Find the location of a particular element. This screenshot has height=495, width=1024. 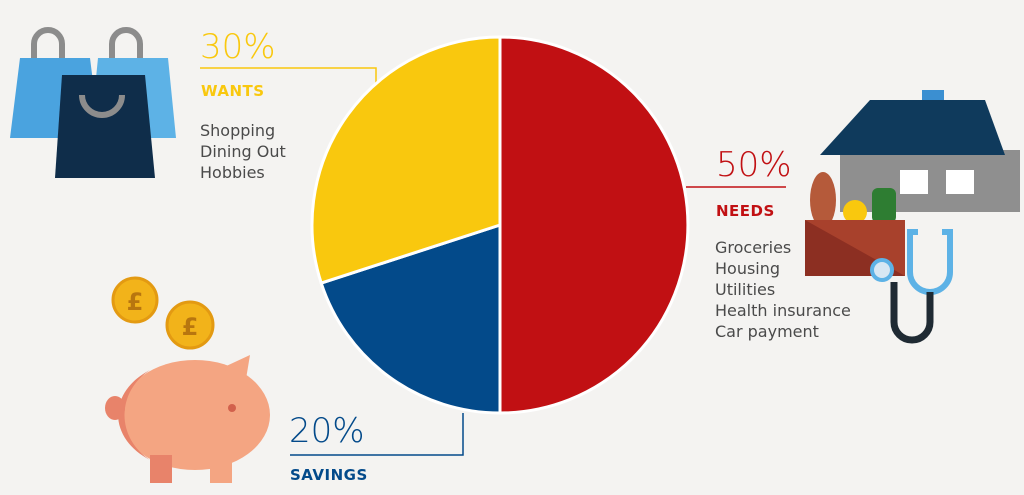

needs-item: Groceries is located at coordinates (753, 247).